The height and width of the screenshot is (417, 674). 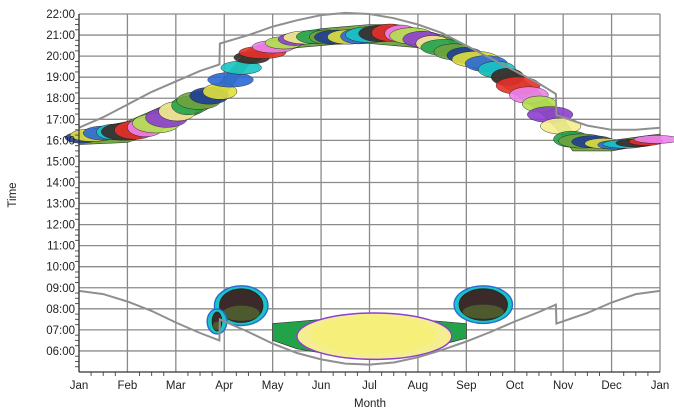 What do you see at coordinates (13, 194) in the screenshot?
I see `y-axis-title: Time` at bounding box center [13, 194].